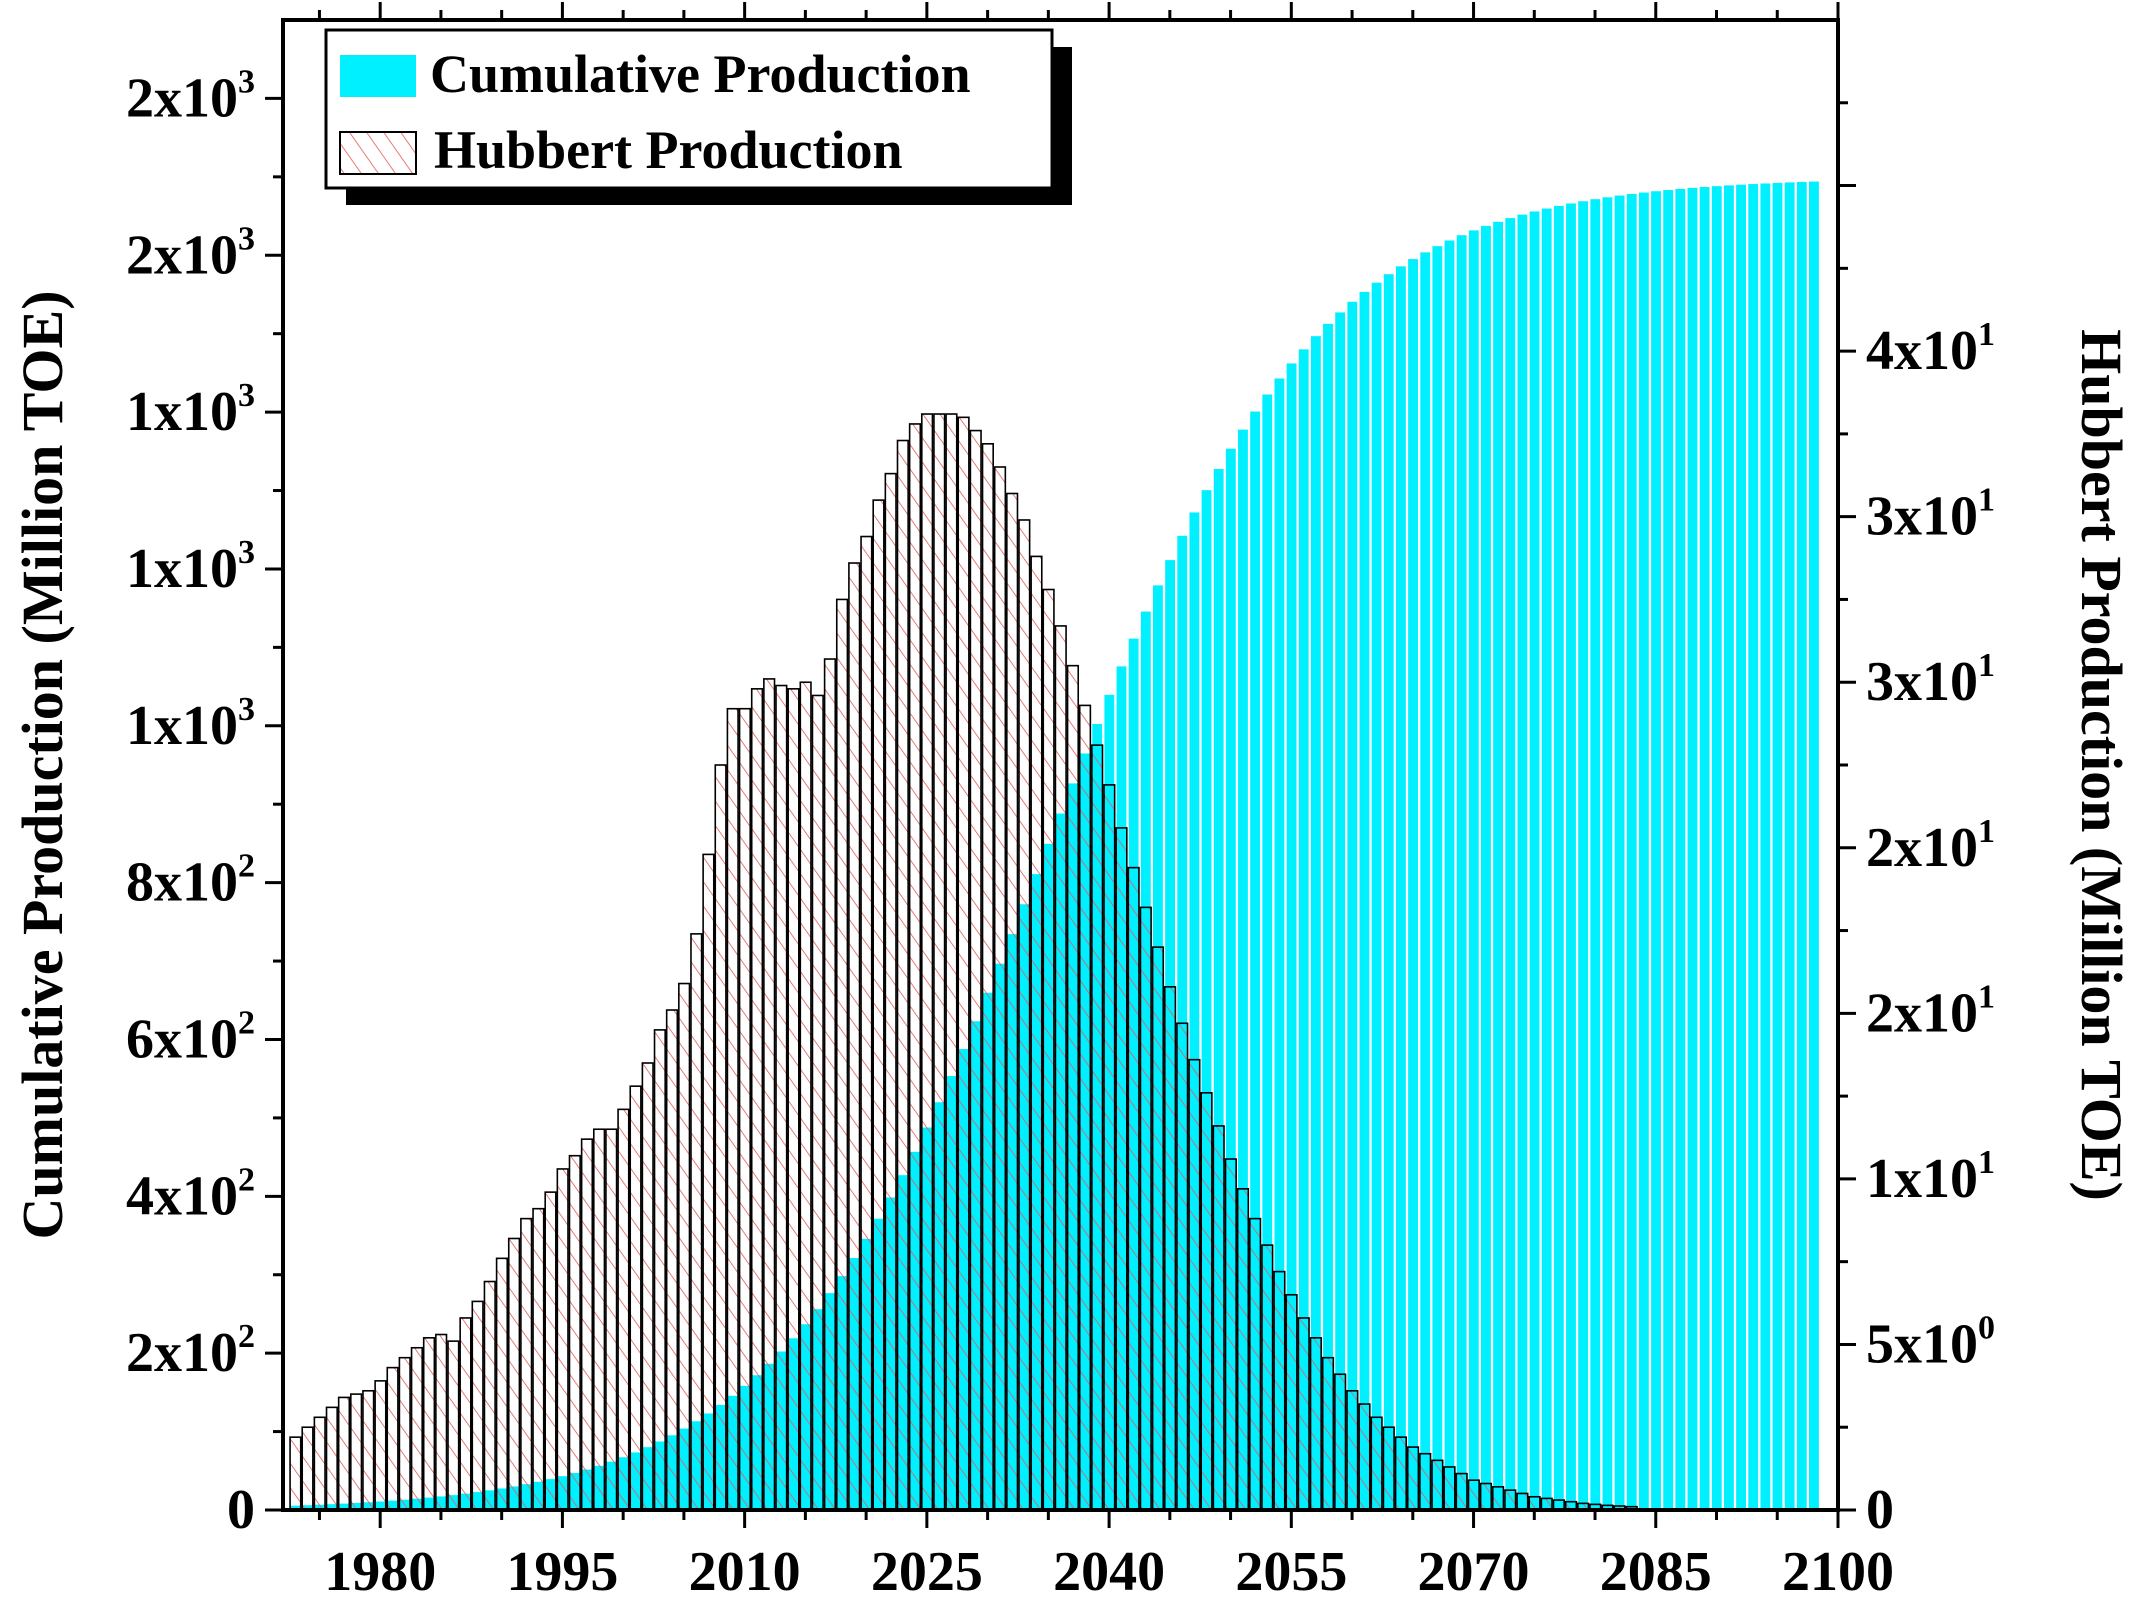 The image size is (2140, 1623). I want to click on left-tick-label: 8x10², so click(190, 881).